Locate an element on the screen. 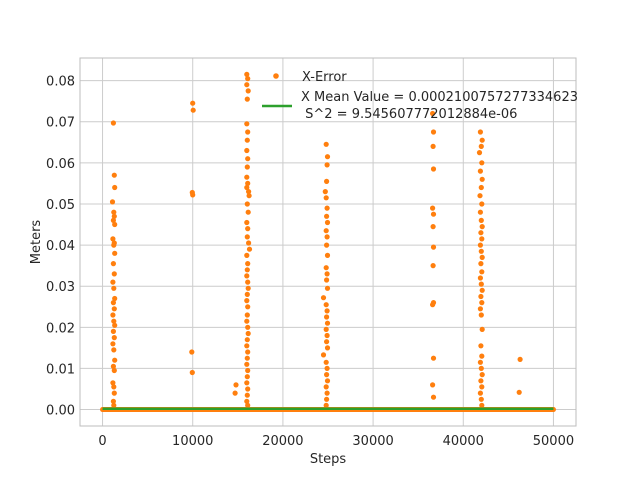  y-tick-label: 0.08 is located at coordinates (60, 82).